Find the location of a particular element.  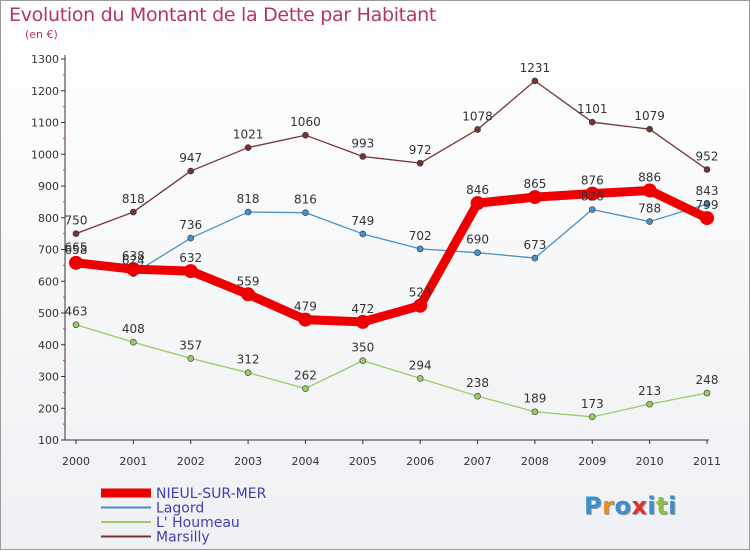

logo-letter: i is located at coordinates (672, 506).